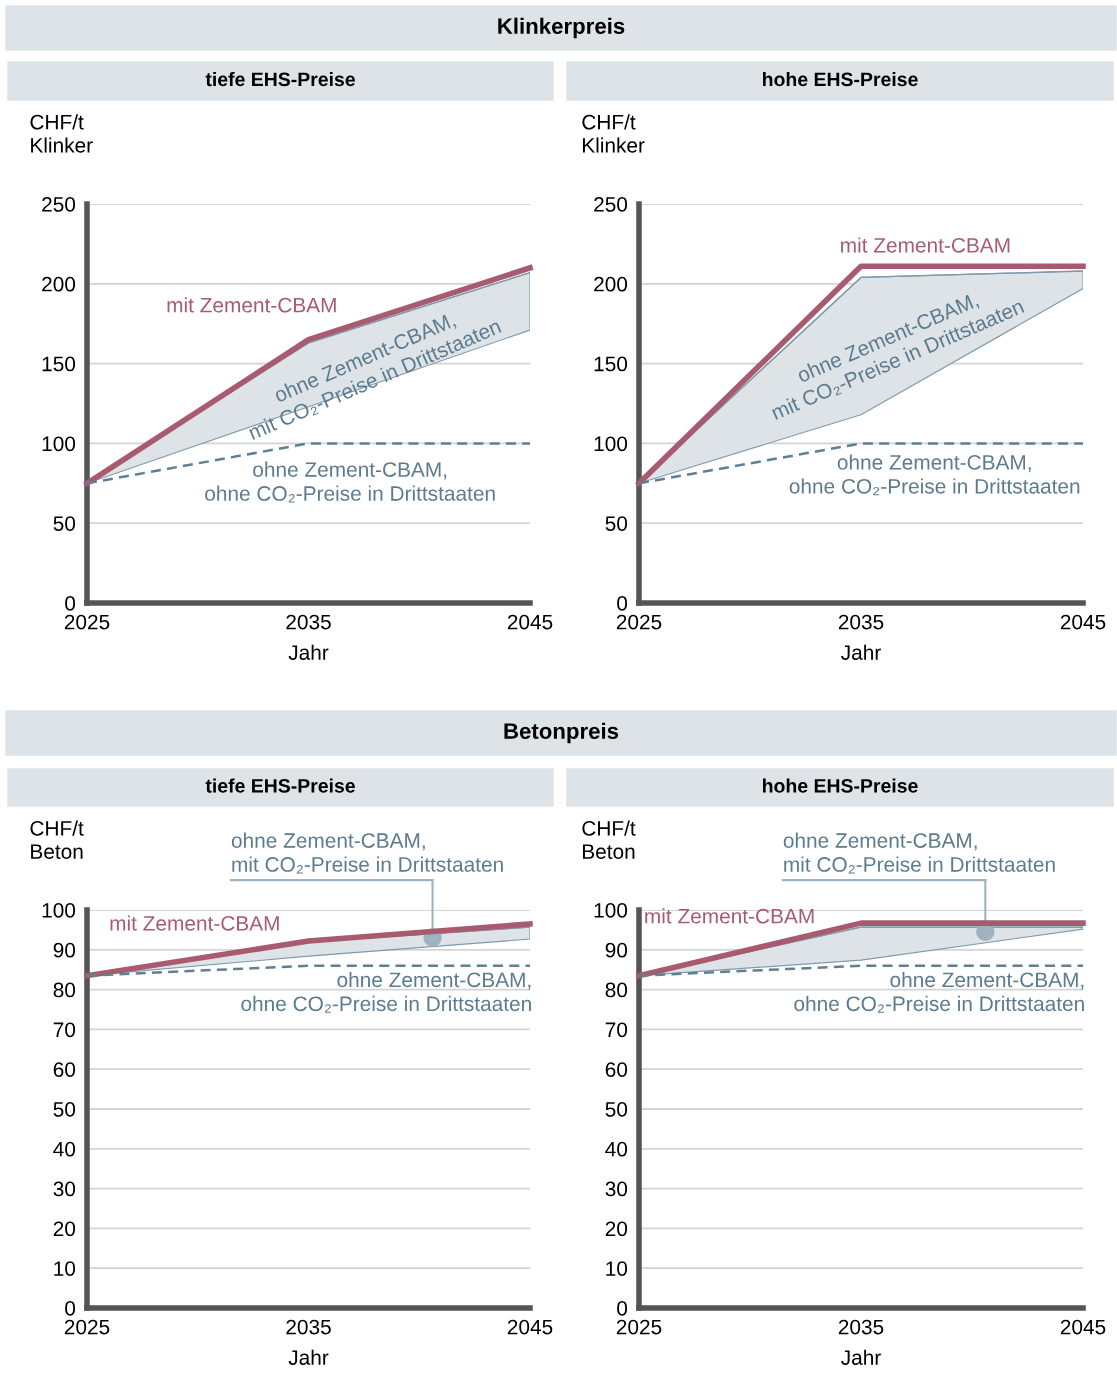 The image size is (1117, 1380). Describe the element at coordinates (561, 28) in the screenshot. I see `text: Klinkerpreis` at that location.